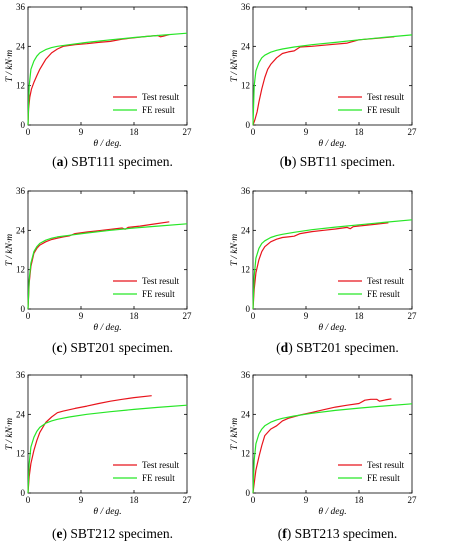  What do you see at coordinates (112, 533) in the screenshot?
I see `caption-e: (e) SBT212 specimen.` at bounding box center [112, 533].